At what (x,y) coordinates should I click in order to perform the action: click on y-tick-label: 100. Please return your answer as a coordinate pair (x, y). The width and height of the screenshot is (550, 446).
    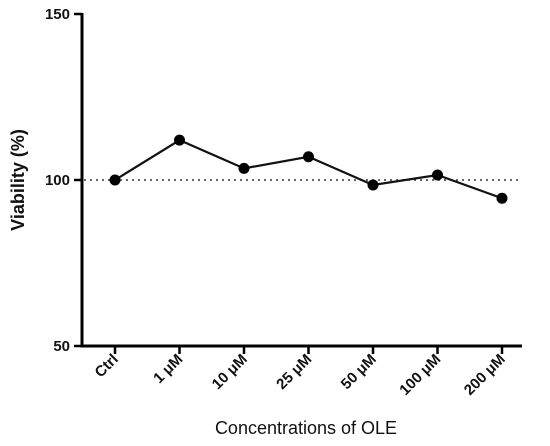
    Looking at the image, I should click on (57, 180).